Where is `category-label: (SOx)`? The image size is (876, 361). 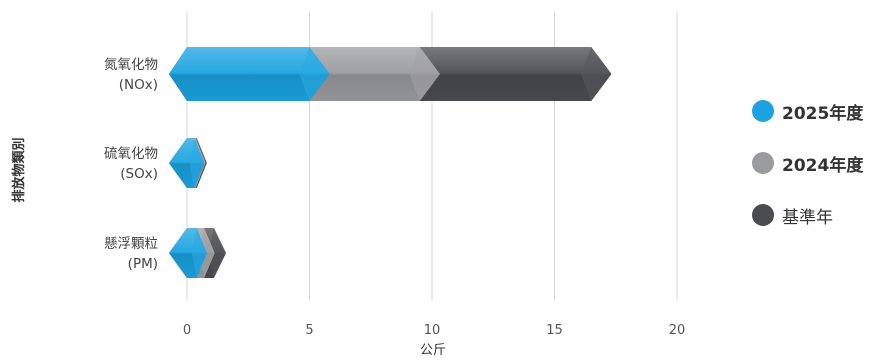 category-label: (SOx) is located at coordinates (139, 174).